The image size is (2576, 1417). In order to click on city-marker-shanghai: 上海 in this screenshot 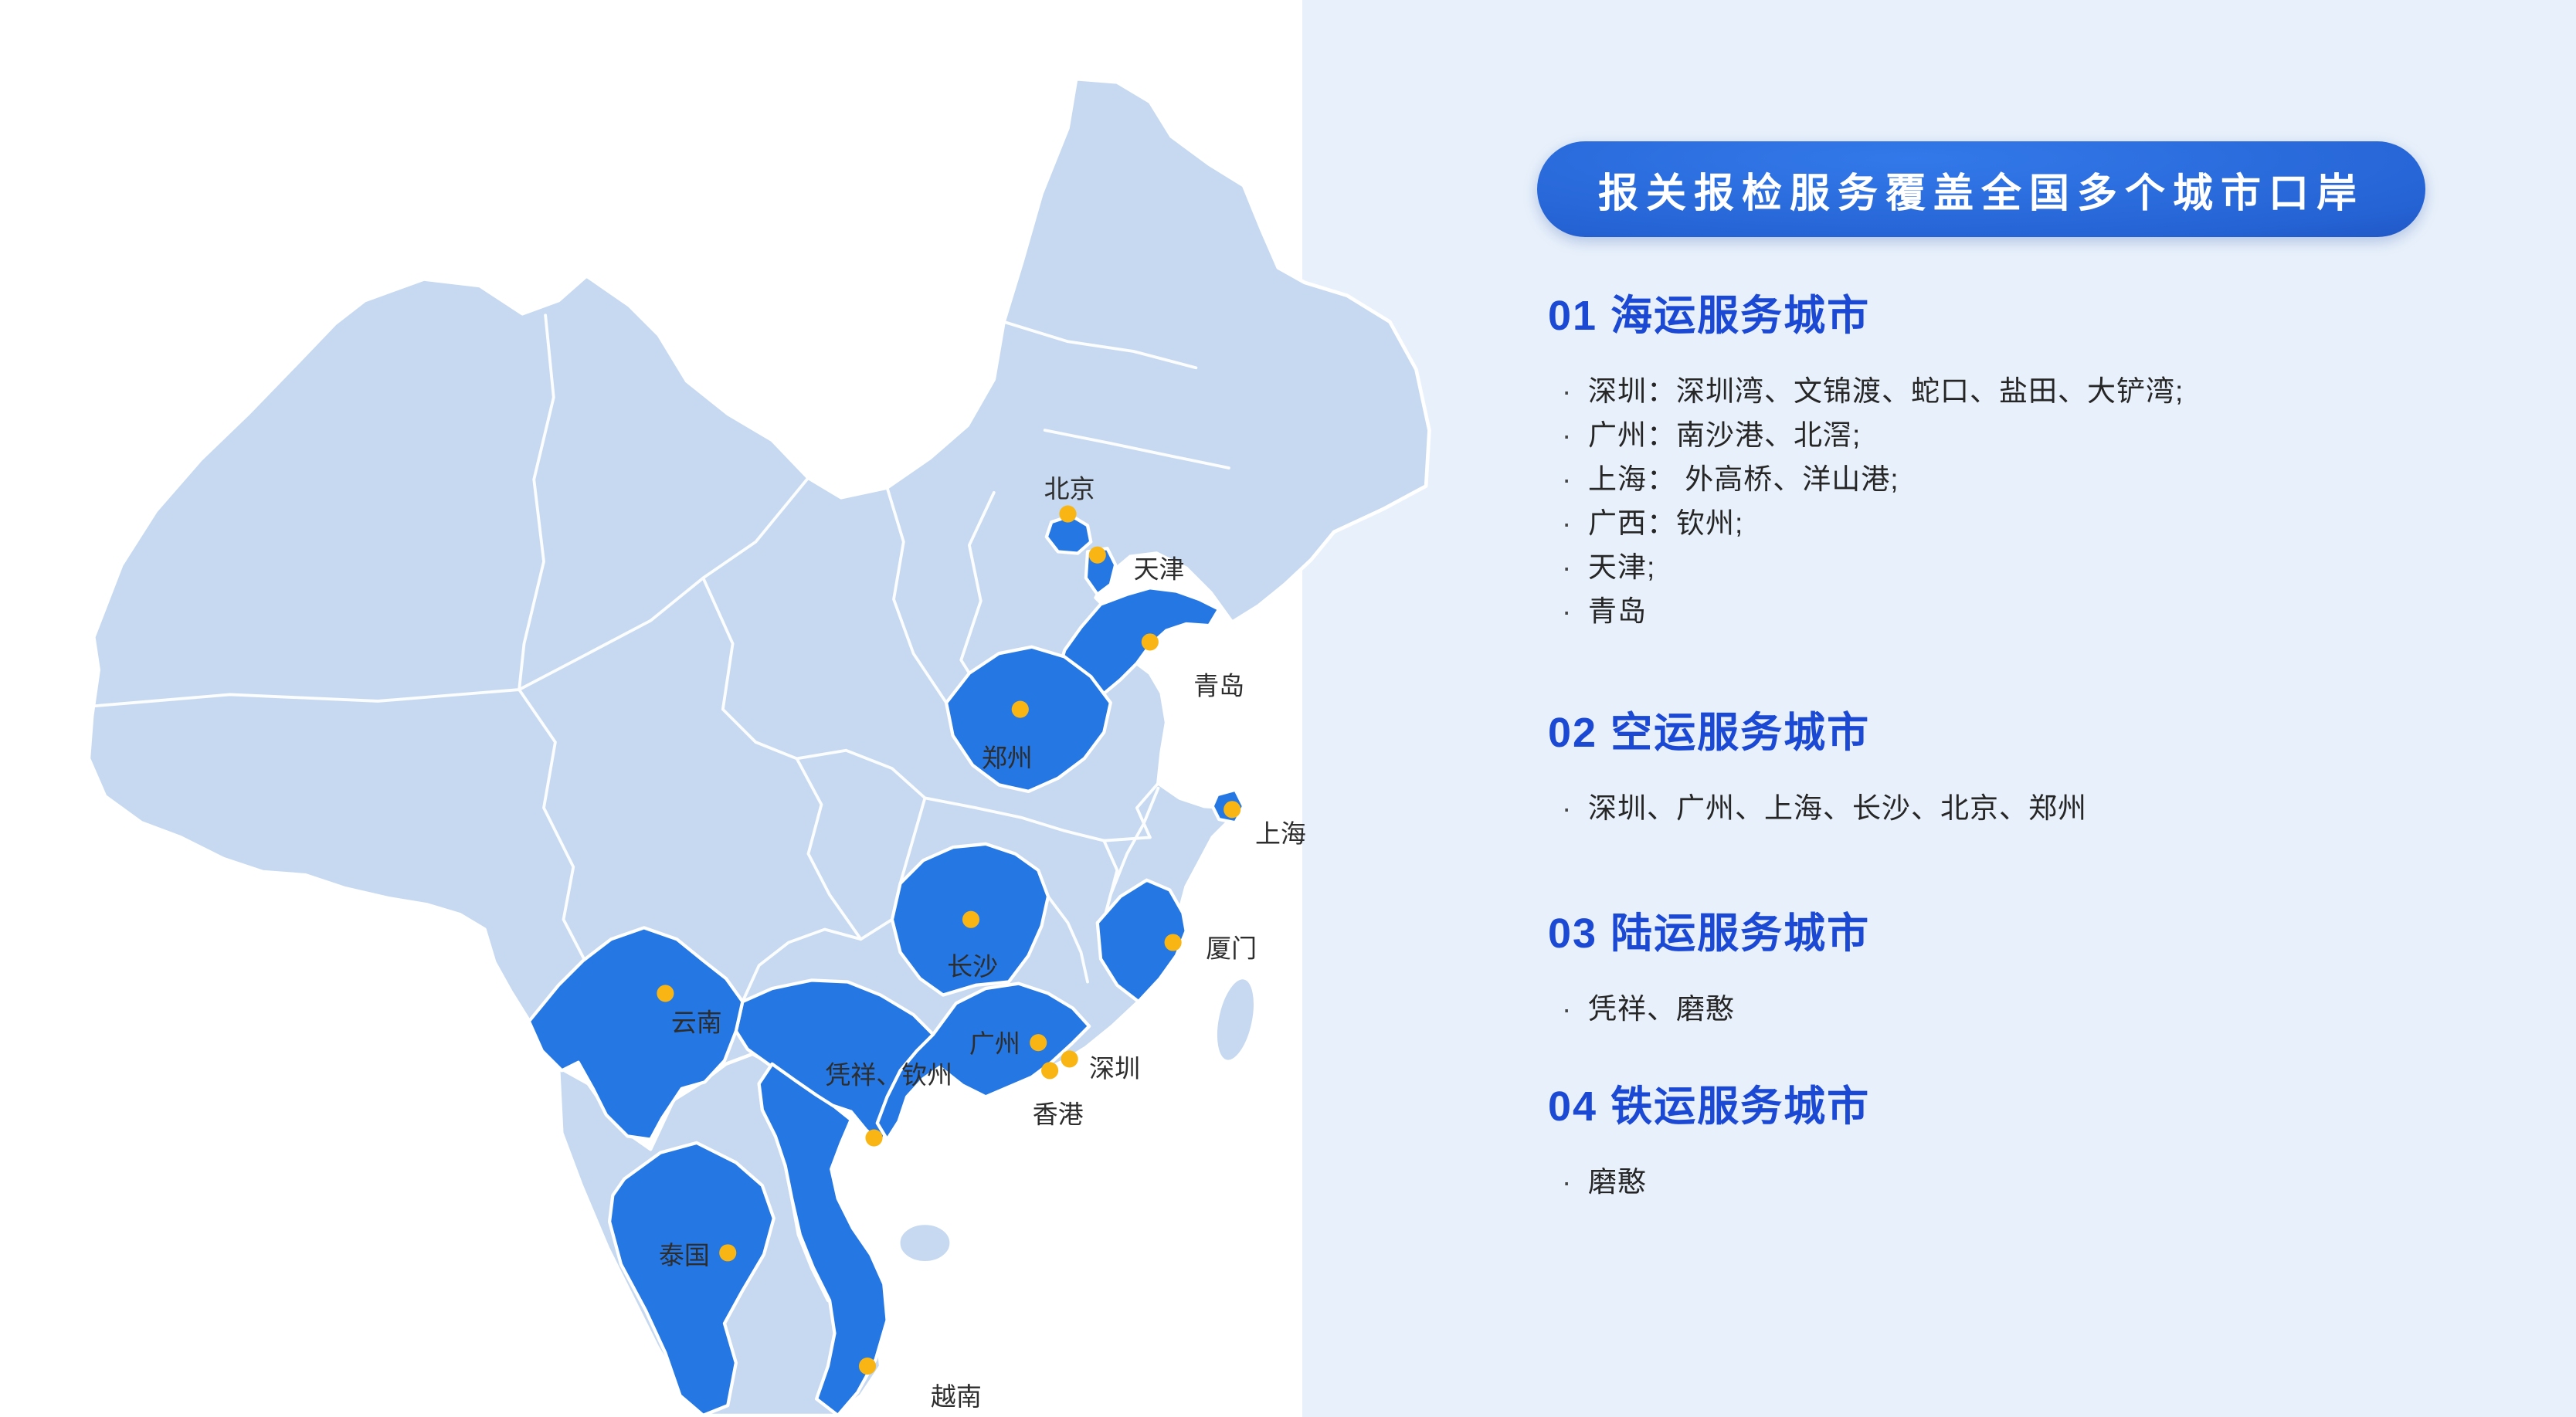, I will do `click(1265, 824)`.